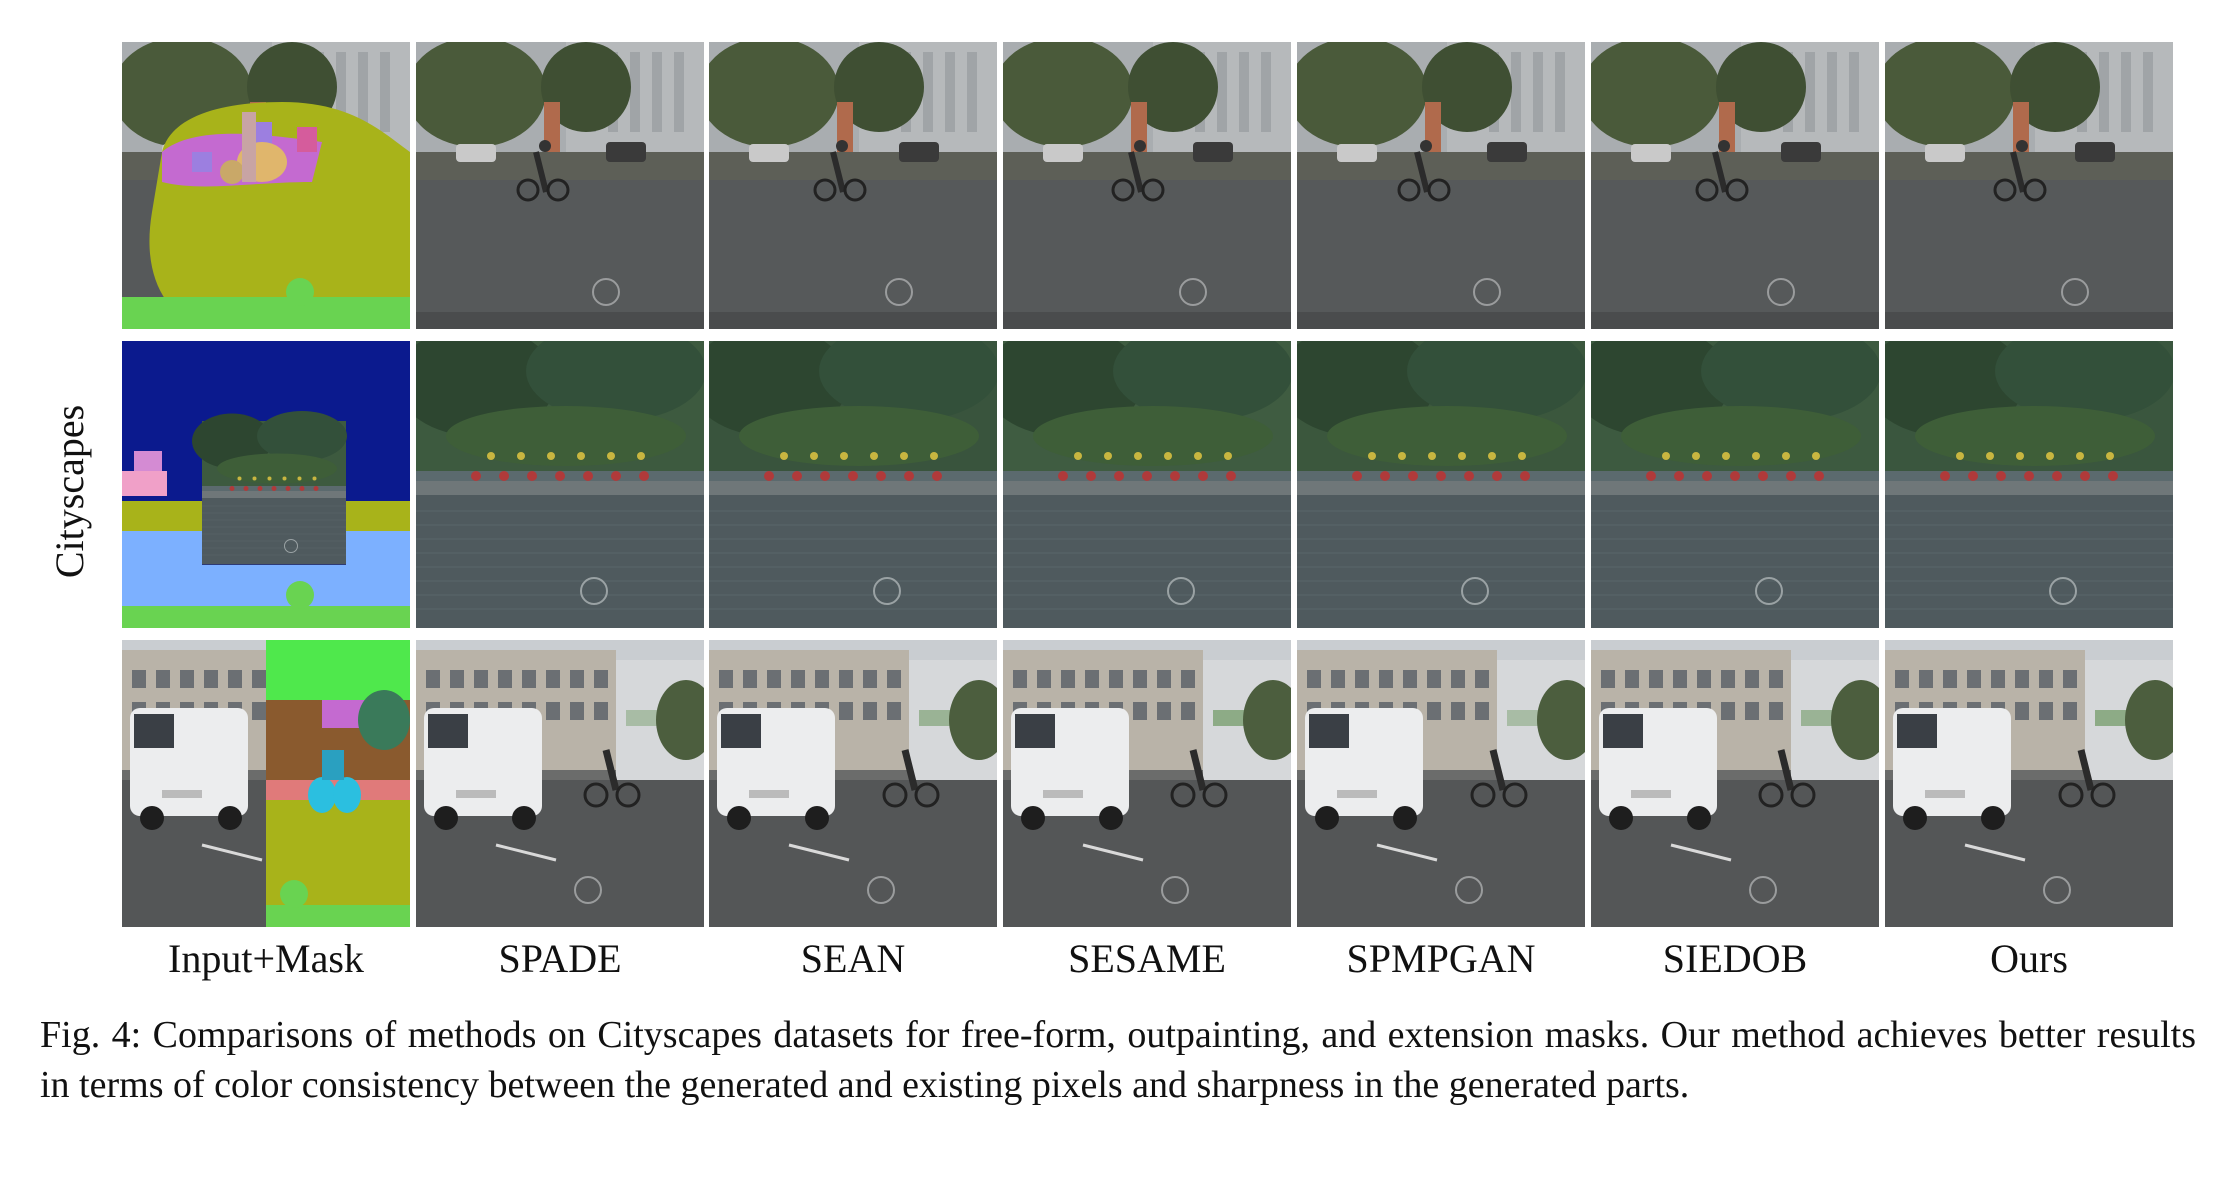  I want to click on column-label: SPADE, so click(560, 958).